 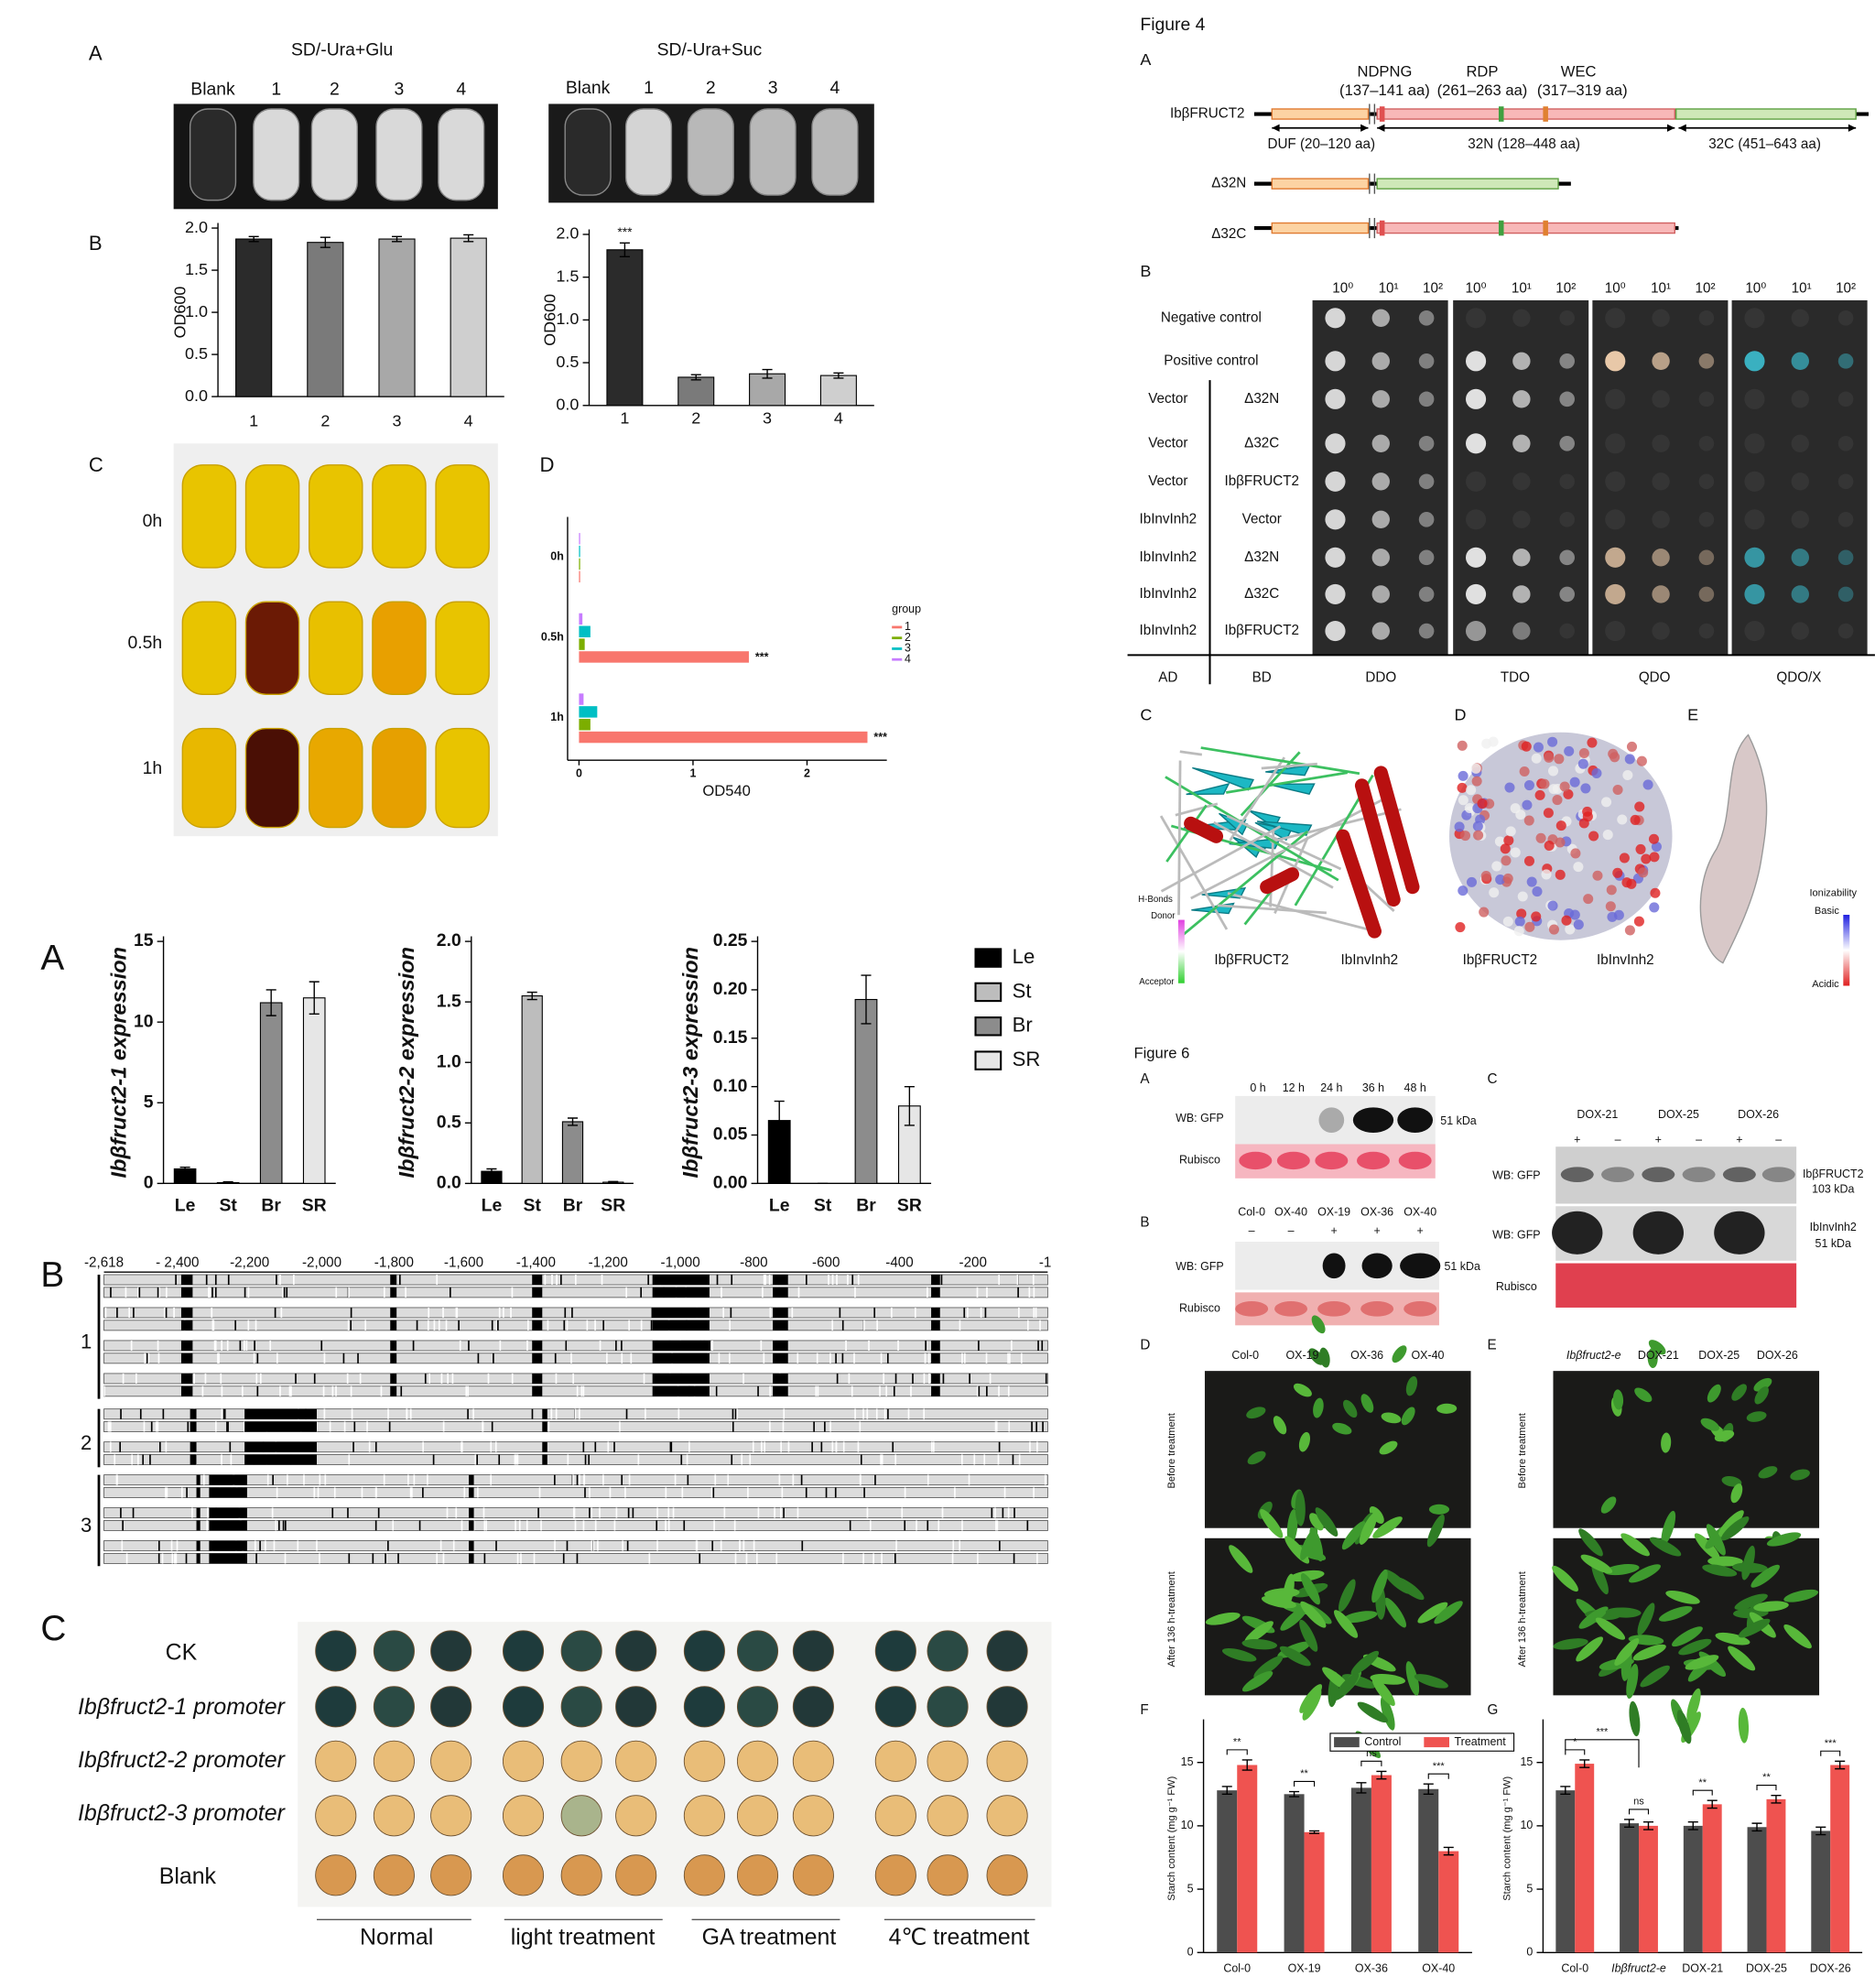 I want to click on scale-bar, so click(x=1181, y=951).